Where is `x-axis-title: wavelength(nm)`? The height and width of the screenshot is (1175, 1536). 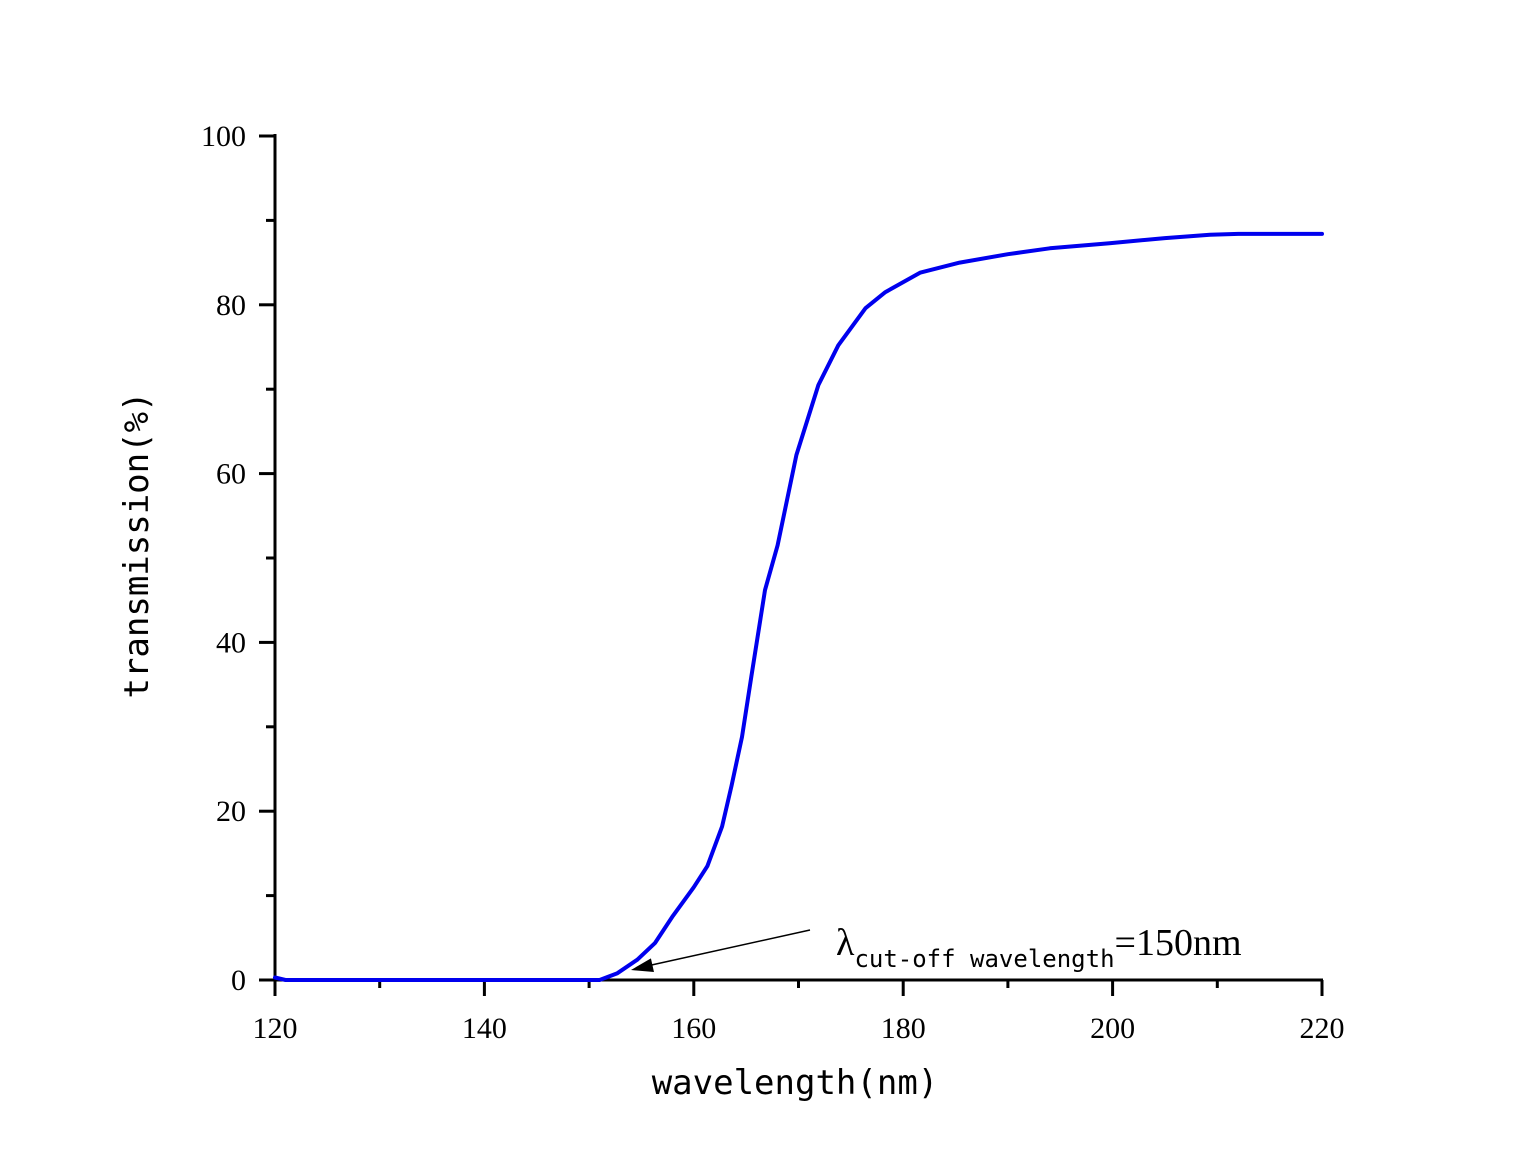 x-axis-title: wavelength(nm) is located at coordinates (795, 1083).